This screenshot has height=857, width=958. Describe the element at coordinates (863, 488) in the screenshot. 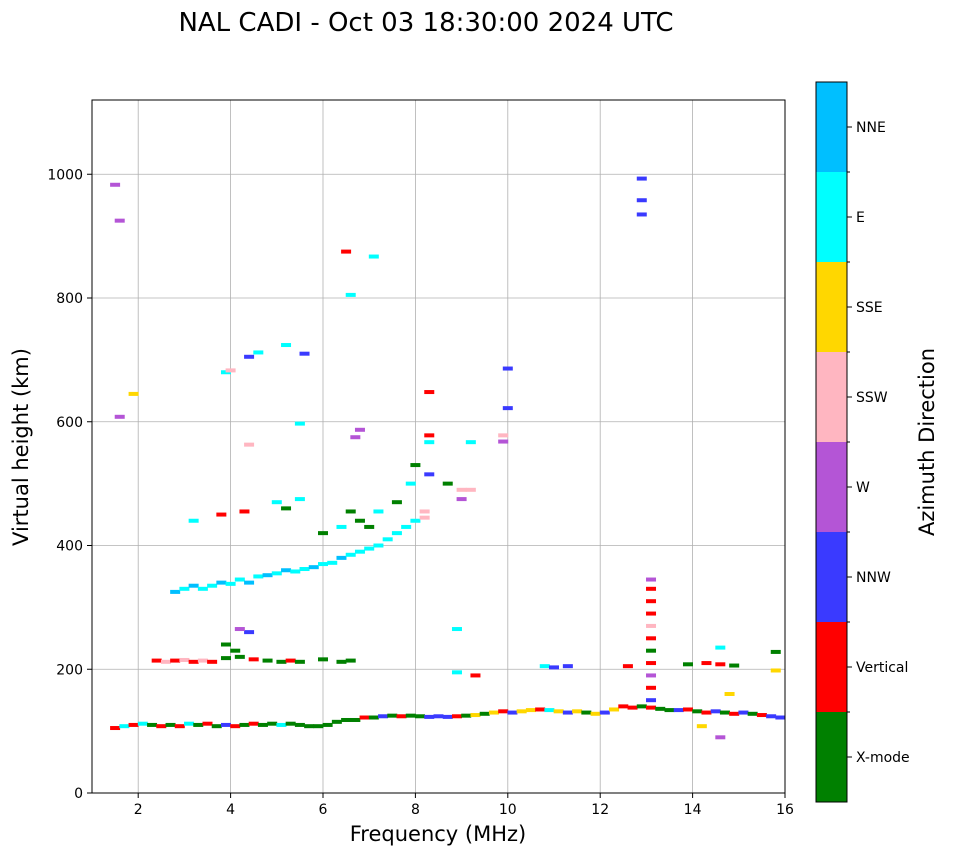

I see `colorbar-category-label: W` at that location.